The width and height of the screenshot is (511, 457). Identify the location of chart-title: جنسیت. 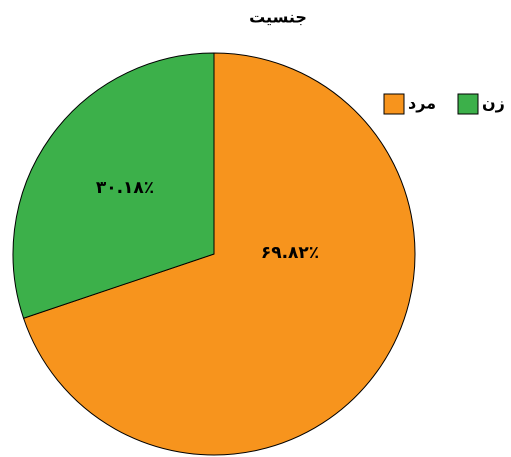
(278, 17).